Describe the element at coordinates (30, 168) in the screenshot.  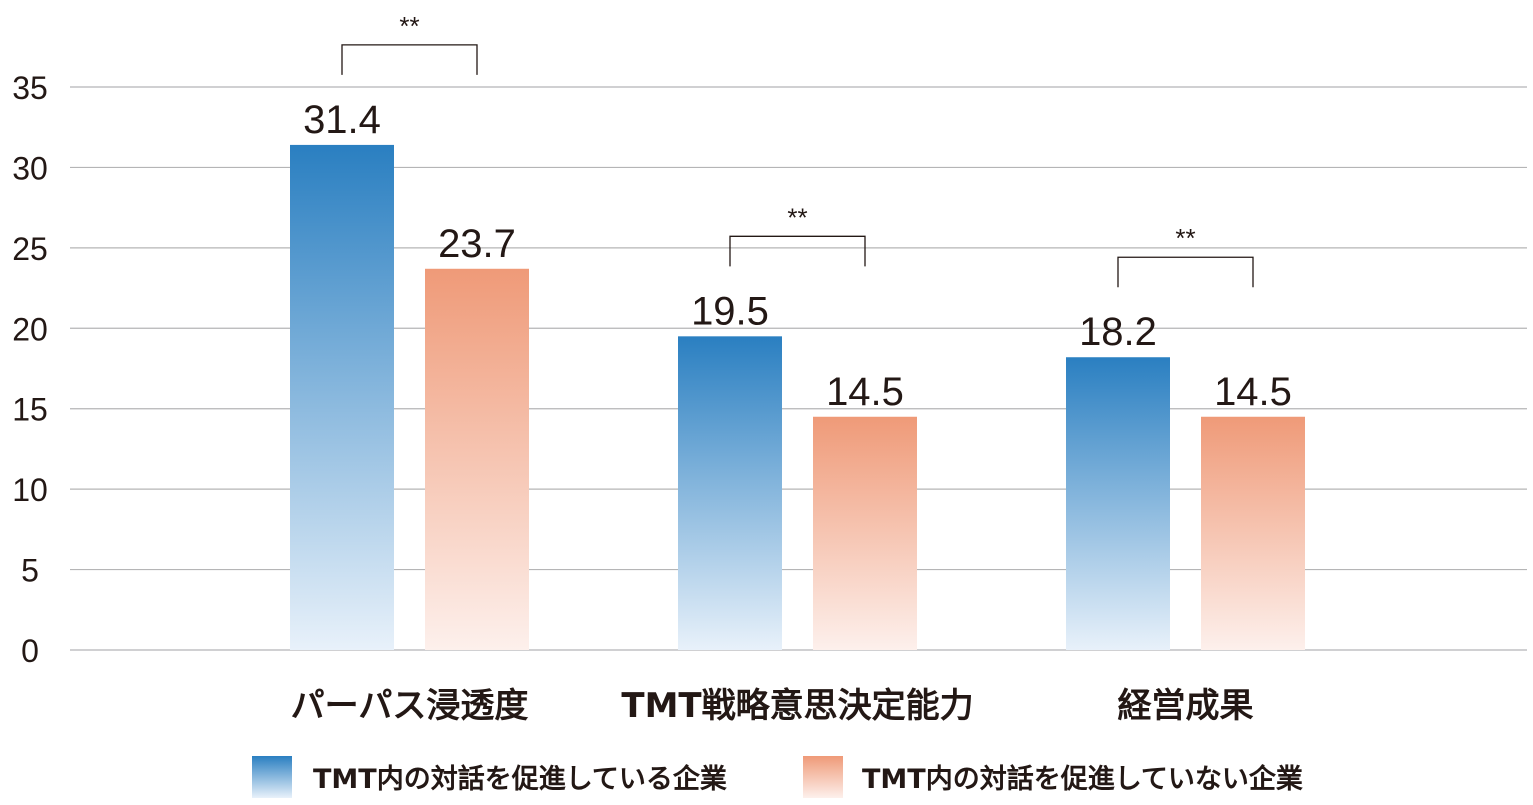
I see `y-tick-label: 30` at that location.